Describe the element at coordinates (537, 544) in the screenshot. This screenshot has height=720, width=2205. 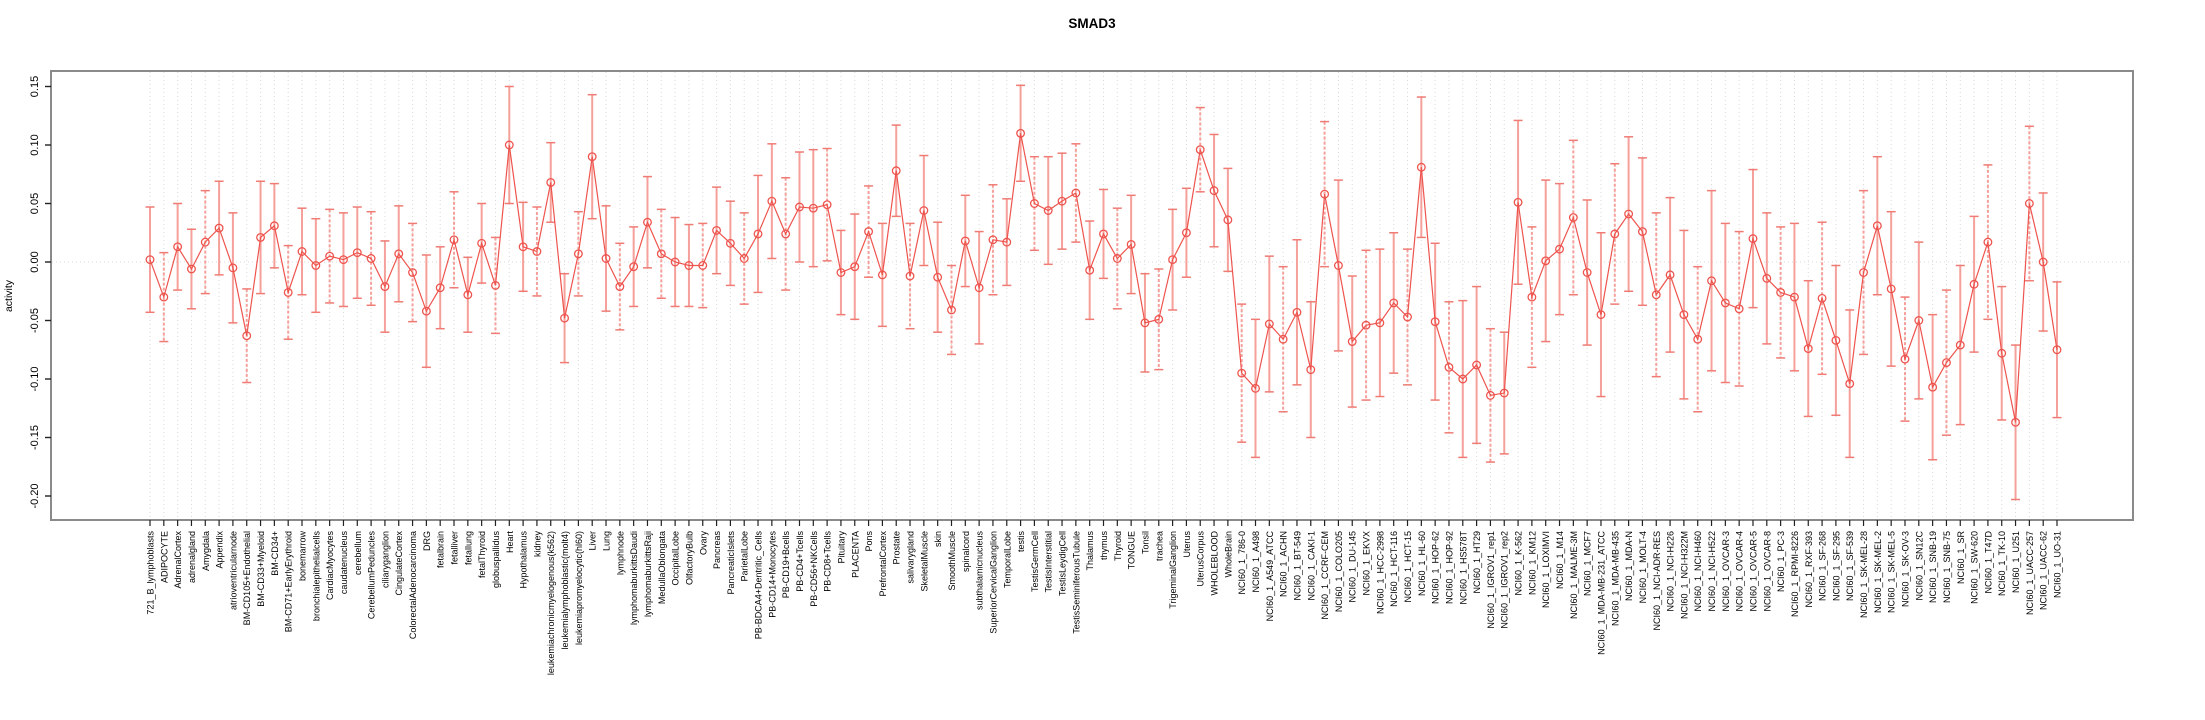
I see `x-axis-tick-label: kidney` at that location.